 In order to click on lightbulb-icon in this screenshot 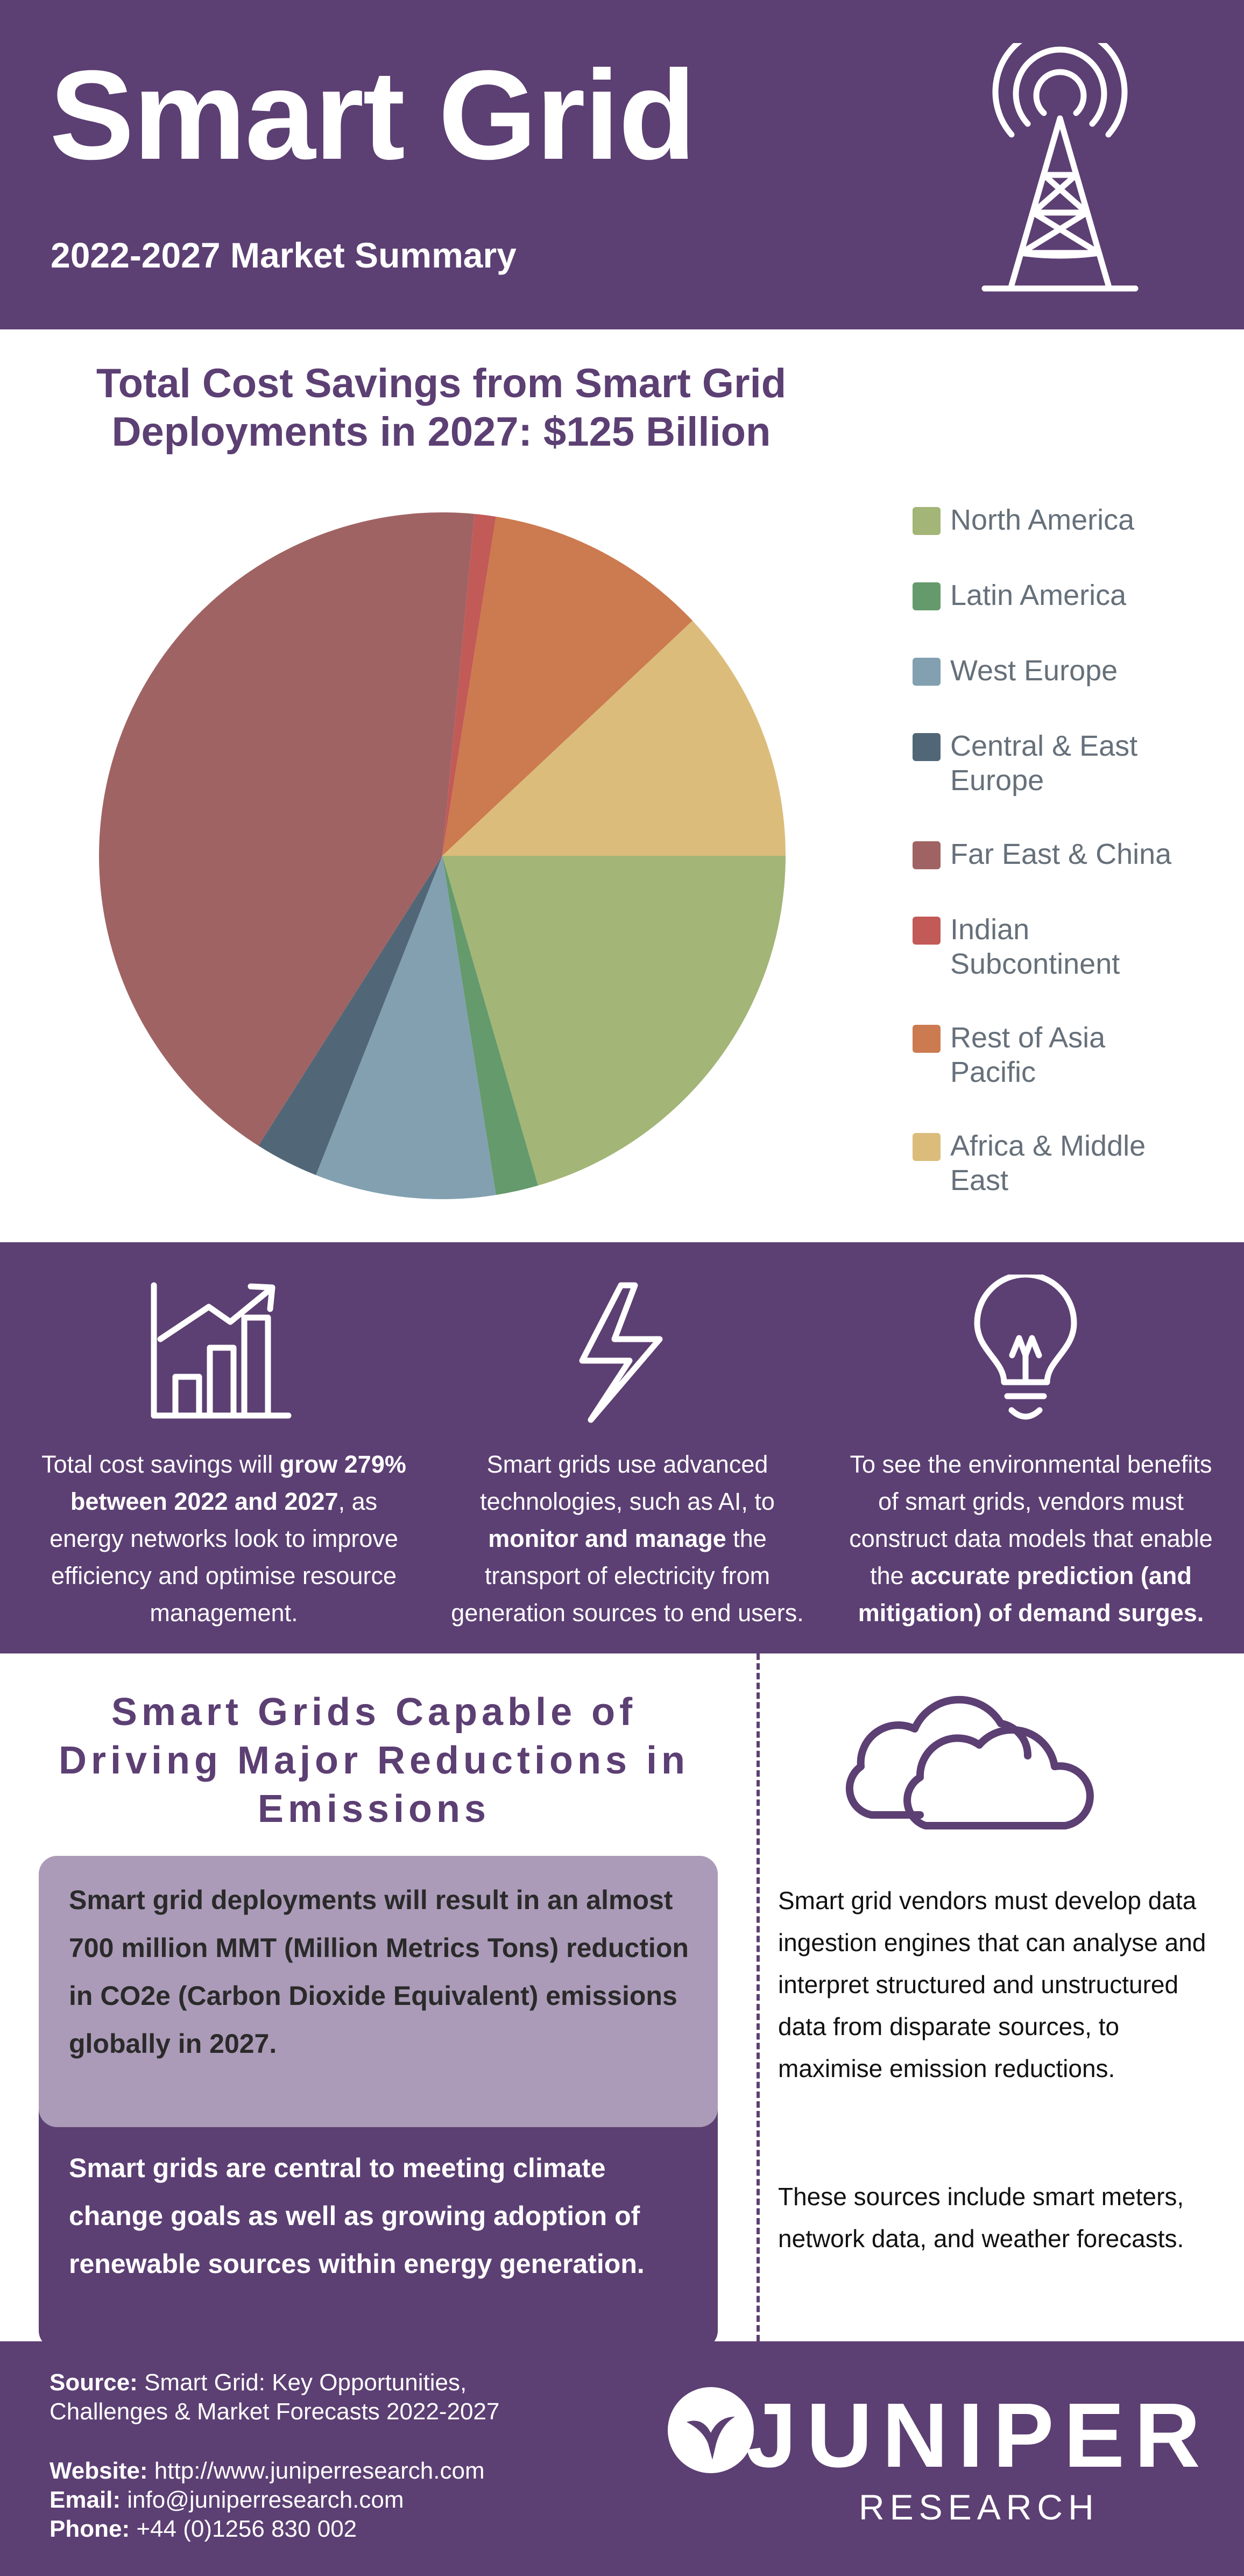, I will do `click(1026, 1348)`.